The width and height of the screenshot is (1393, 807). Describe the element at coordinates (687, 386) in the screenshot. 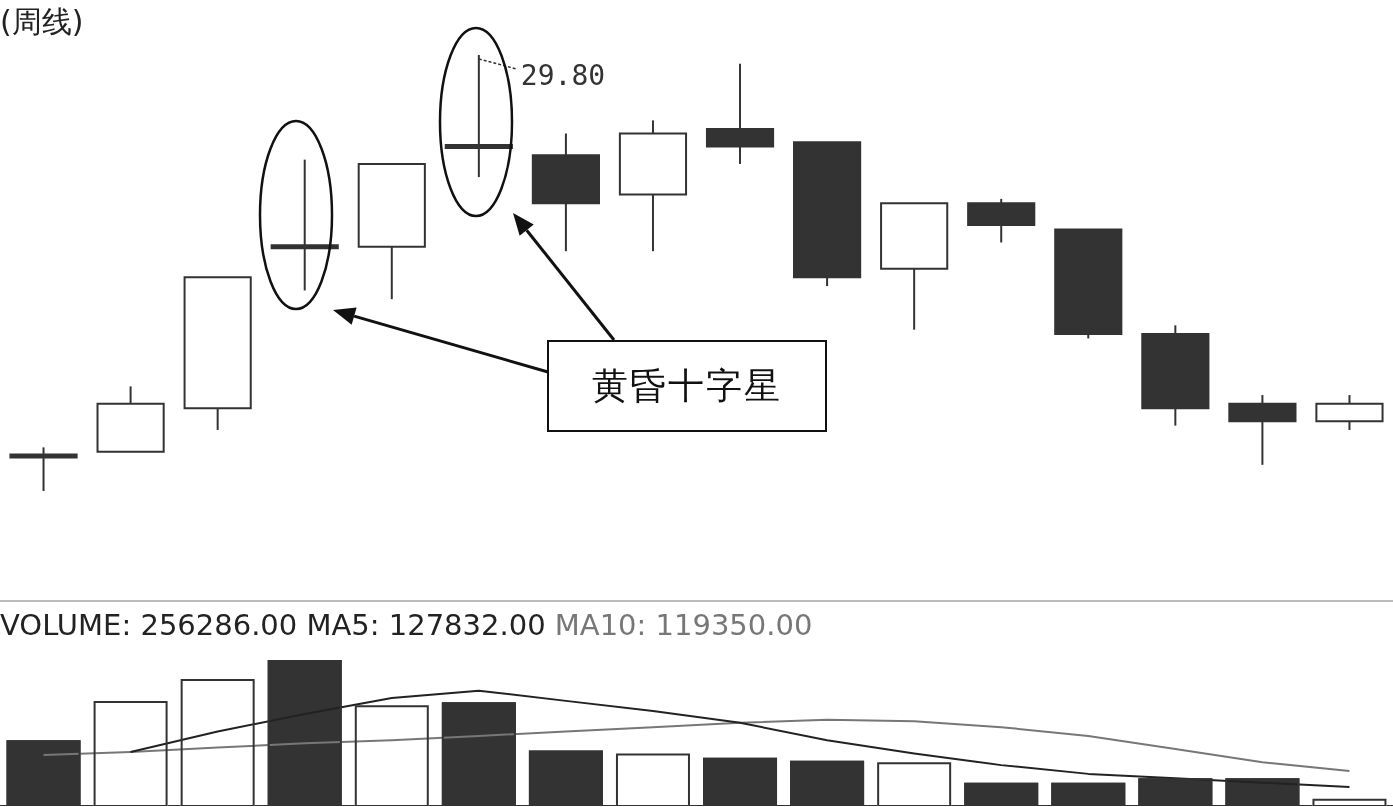

I see `annotation: 黄昏十字星` at that location.